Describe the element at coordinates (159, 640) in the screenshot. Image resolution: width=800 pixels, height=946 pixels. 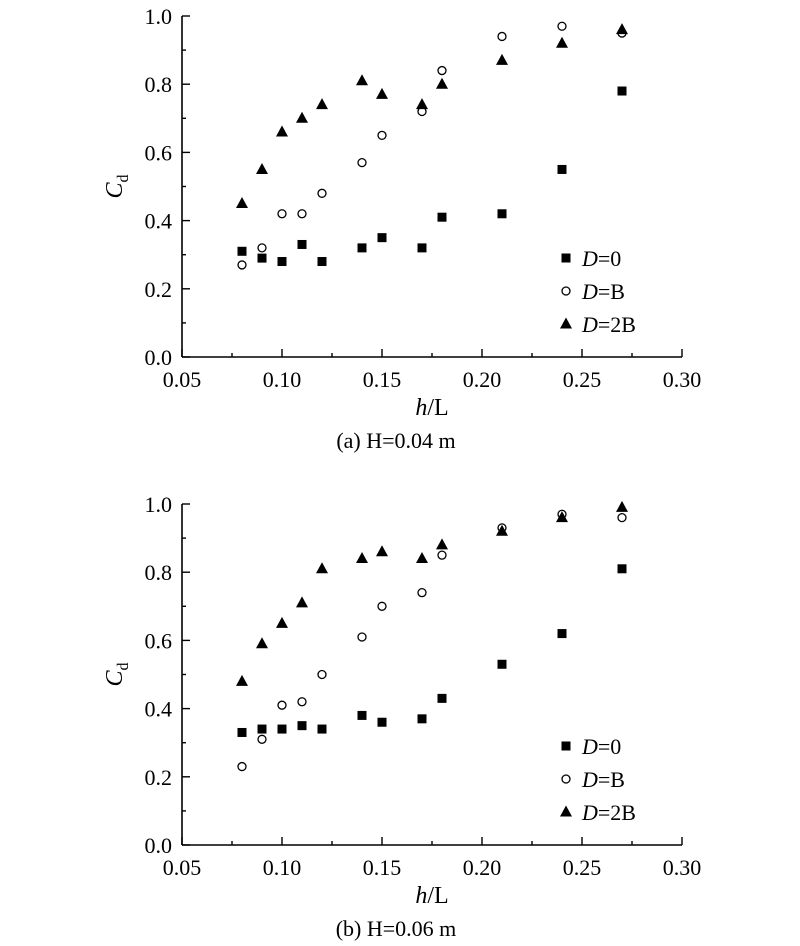
I see `y-tick-label: 0.6` at that location.